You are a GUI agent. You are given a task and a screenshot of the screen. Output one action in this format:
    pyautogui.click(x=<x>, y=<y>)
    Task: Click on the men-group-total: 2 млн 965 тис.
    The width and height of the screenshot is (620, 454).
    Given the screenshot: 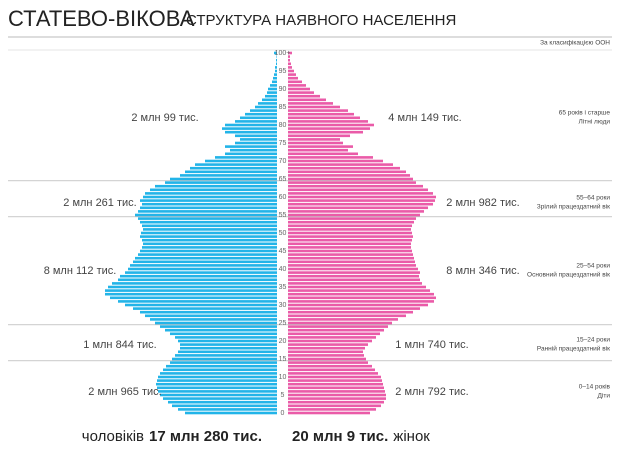 What is the action you would take?
    pyautogui.click(x=124, y=392)
    